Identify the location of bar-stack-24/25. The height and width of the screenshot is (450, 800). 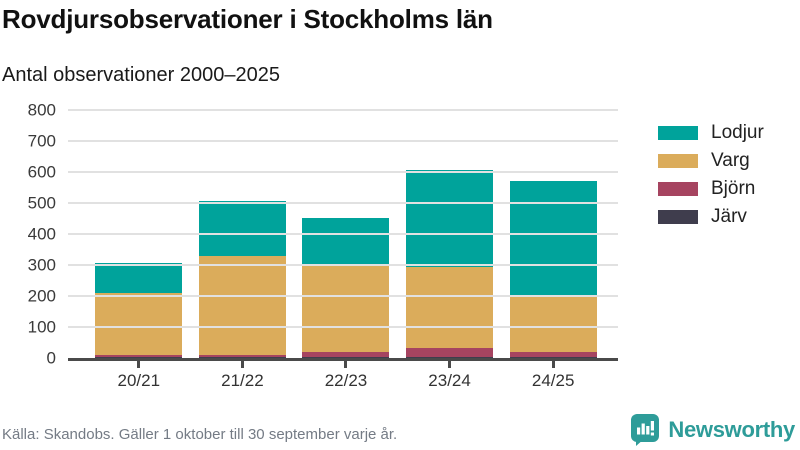
(553, 269).